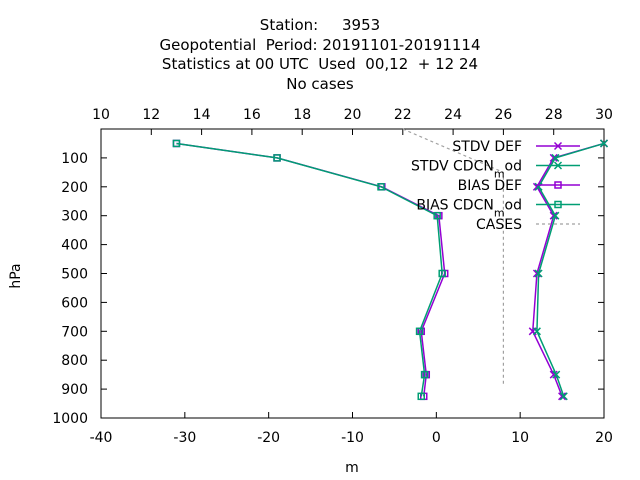 This screenshot has height=480, width=640. I want to click on legend-label: BIAS CDCNmod, so click(469, 209).